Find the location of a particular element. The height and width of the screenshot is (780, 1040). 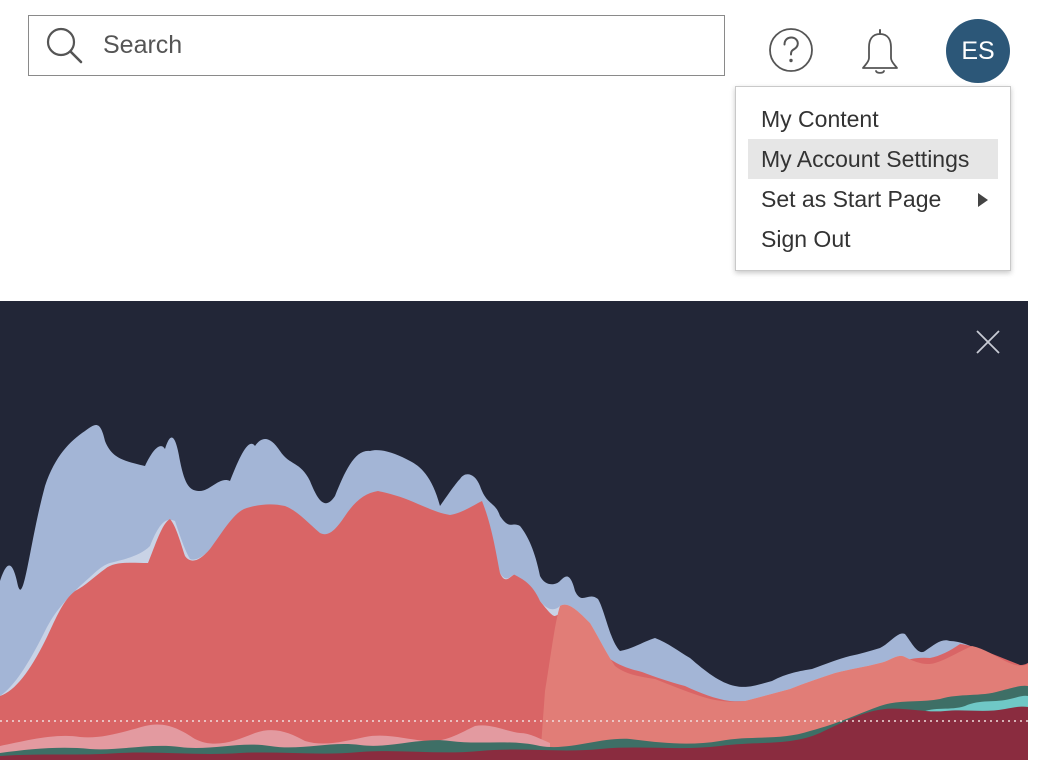

menu-item-my-content: My Content is located at coordinates (820, 119).